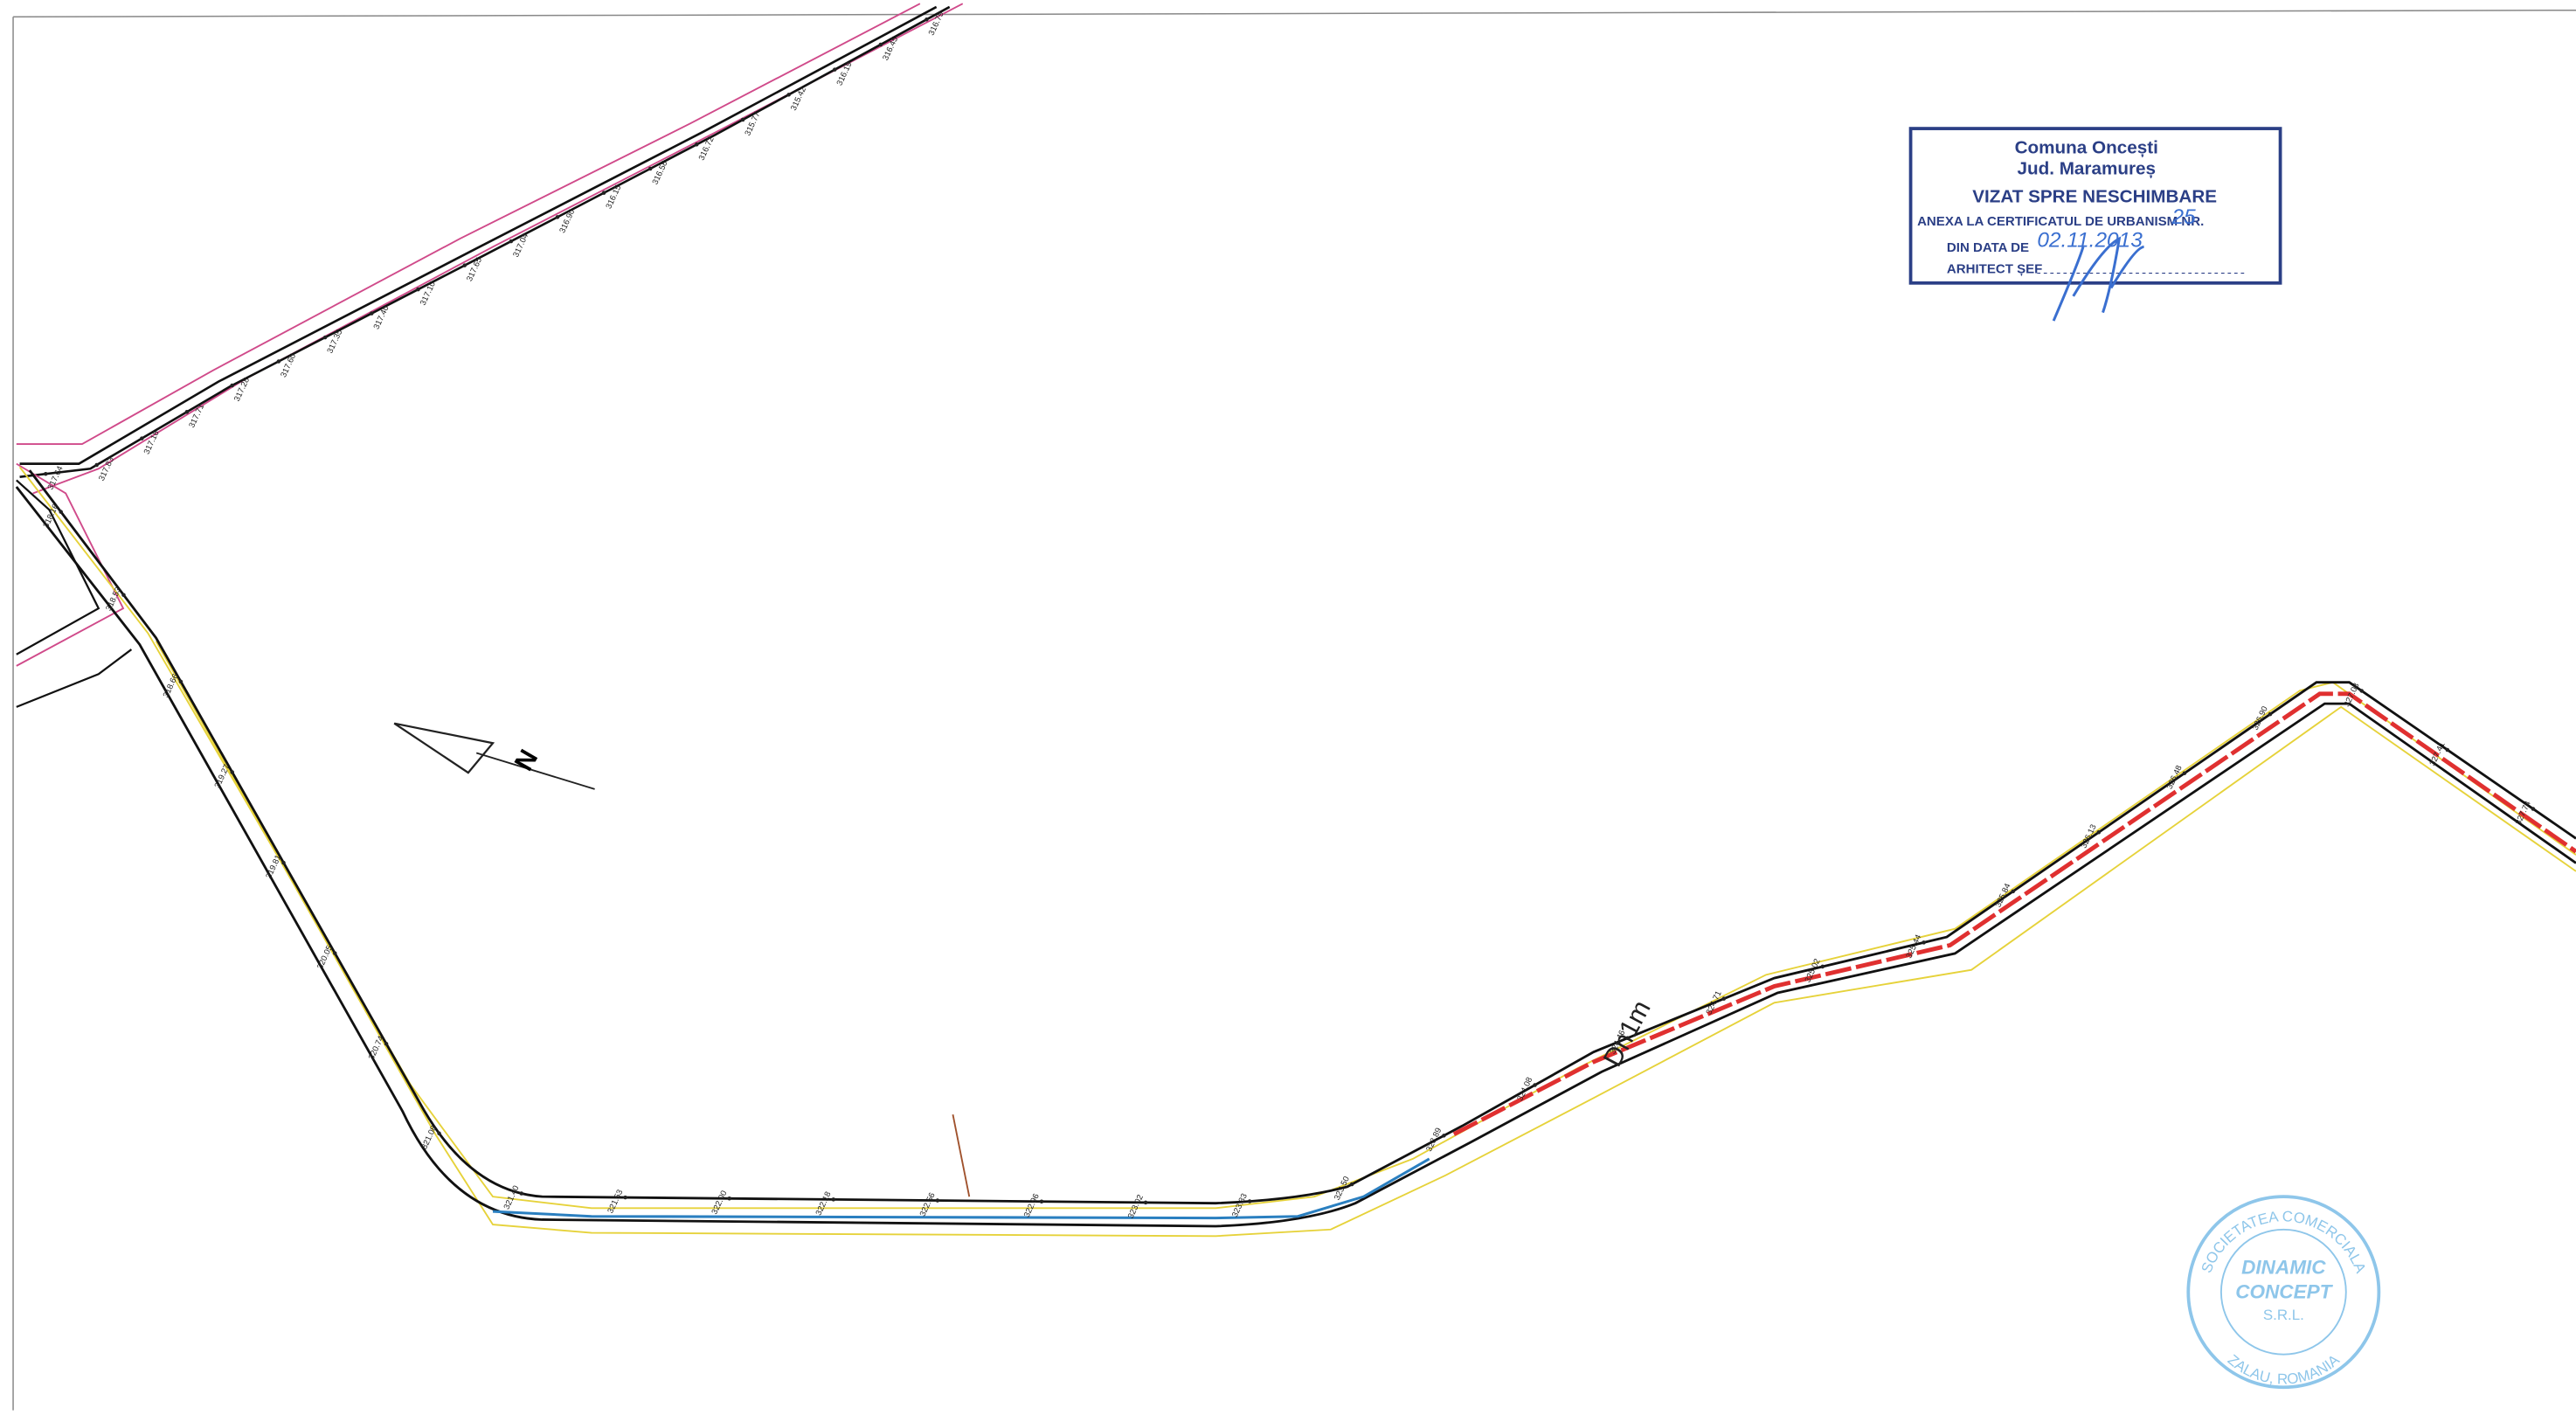 The width and height of the screenshot is (2576, 1415). What do you see at coordinates (1988, 247) in the screenshot?
I see `stamp-label: DIN DATA DE` at bounding box center [1988, 247].